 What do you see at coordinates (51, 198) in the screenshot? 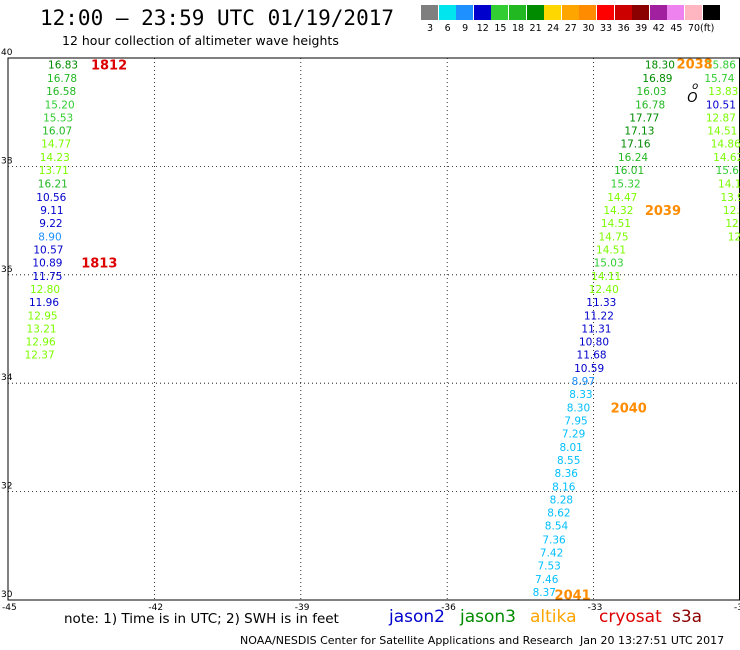
I see `swh-reading: 10.56` at bounding box center [51, 198].